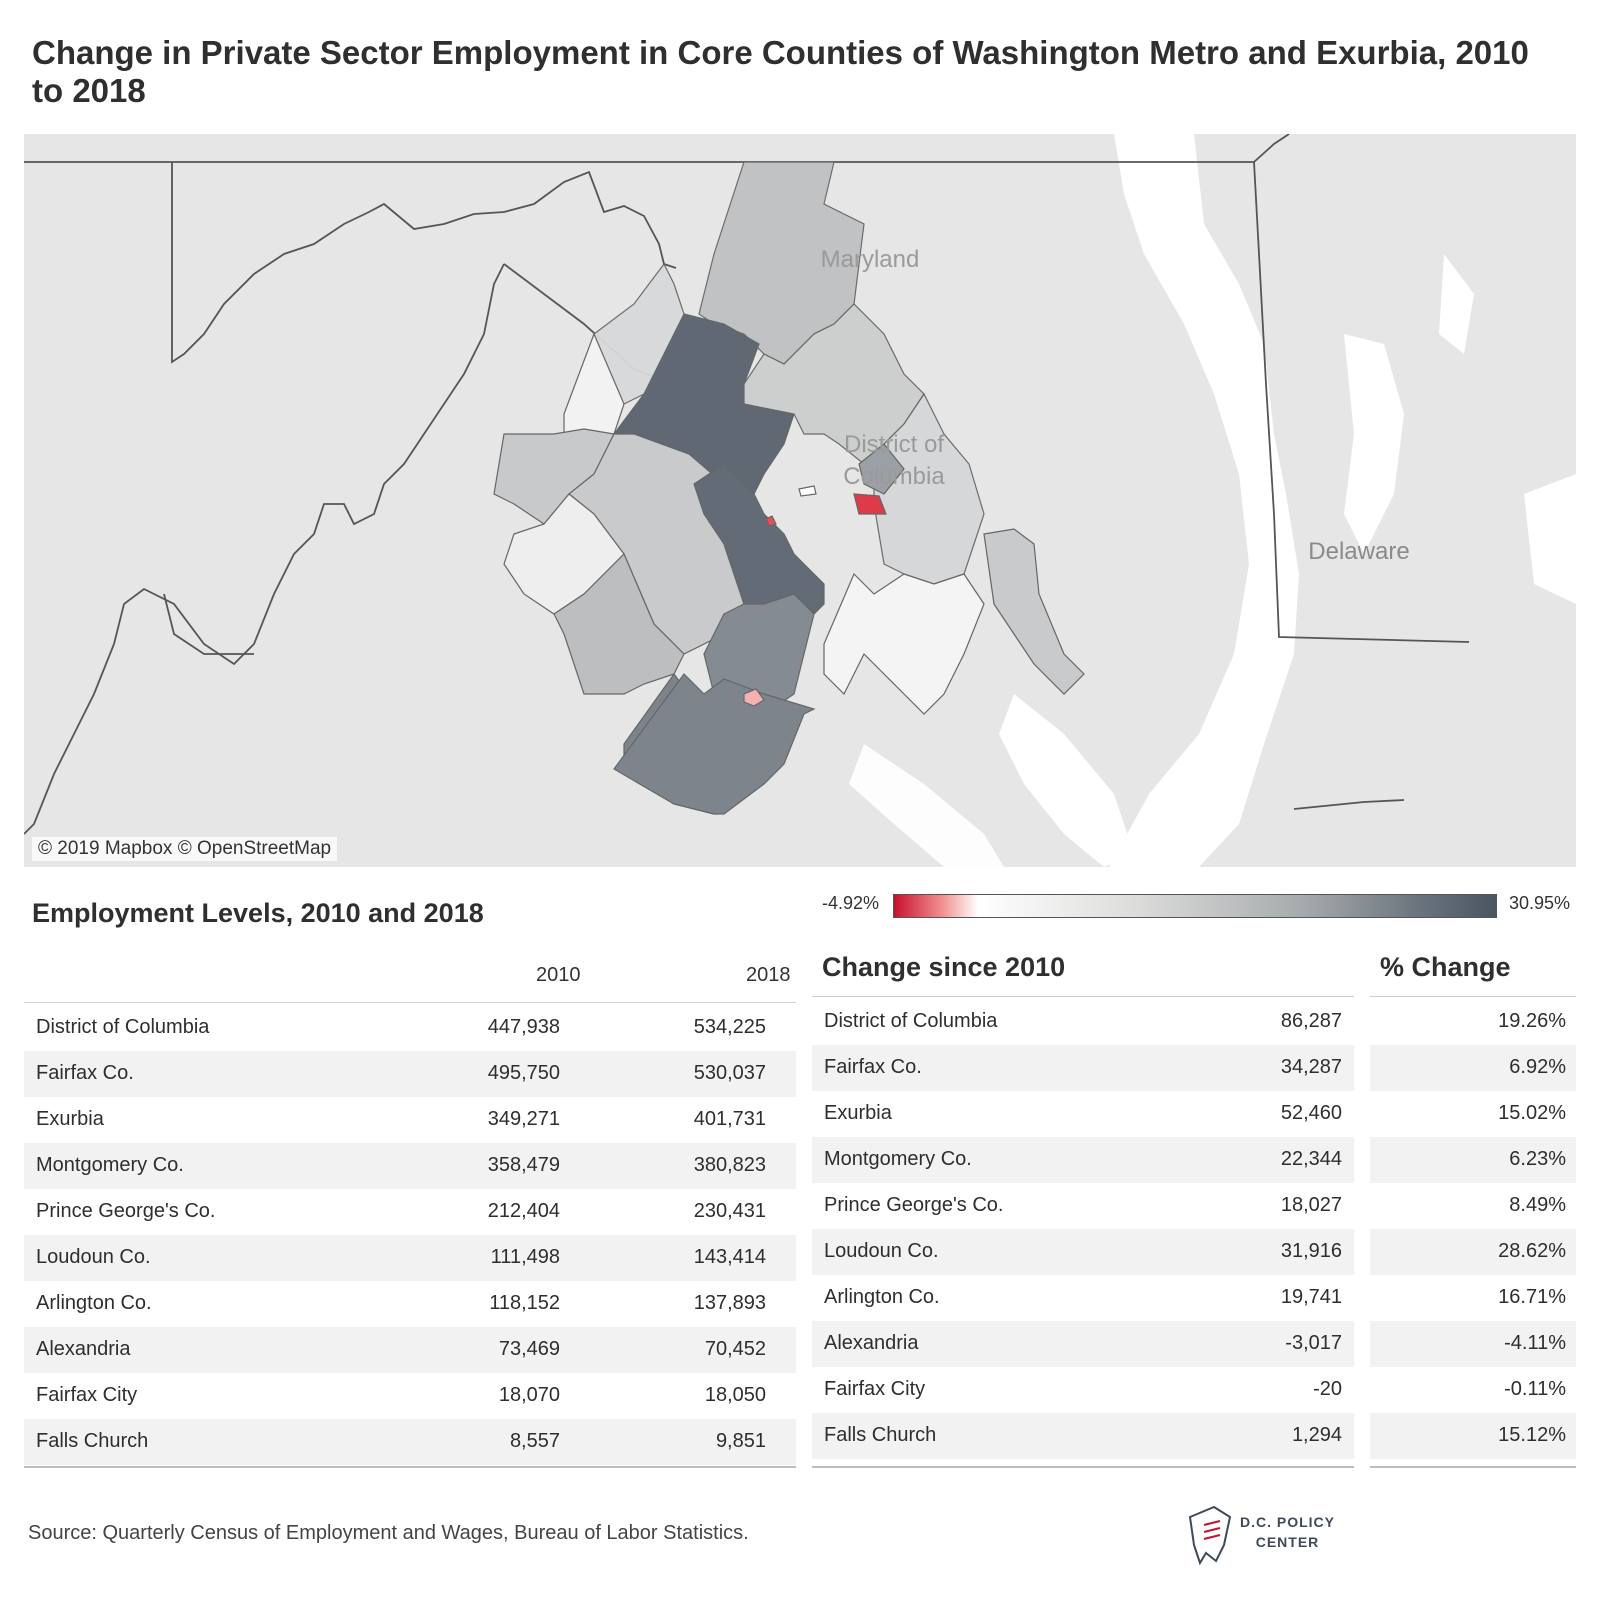  I want to click on value-2010: 447,938, so click(523, 1027).